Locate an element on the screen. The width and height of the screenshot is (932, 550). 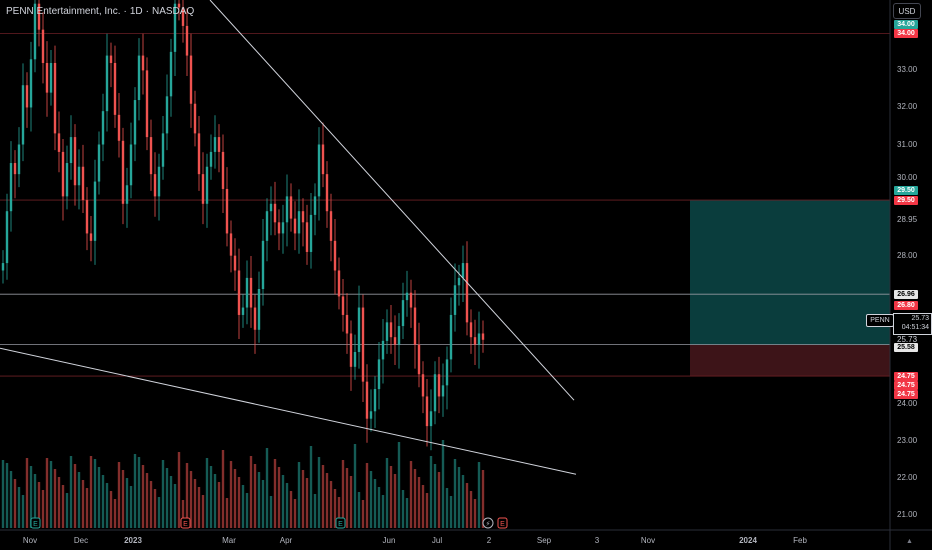
symbol-title: PENN Entertainment, Inc. · 1D · NASDAQ is located at coordinates (100, 11).